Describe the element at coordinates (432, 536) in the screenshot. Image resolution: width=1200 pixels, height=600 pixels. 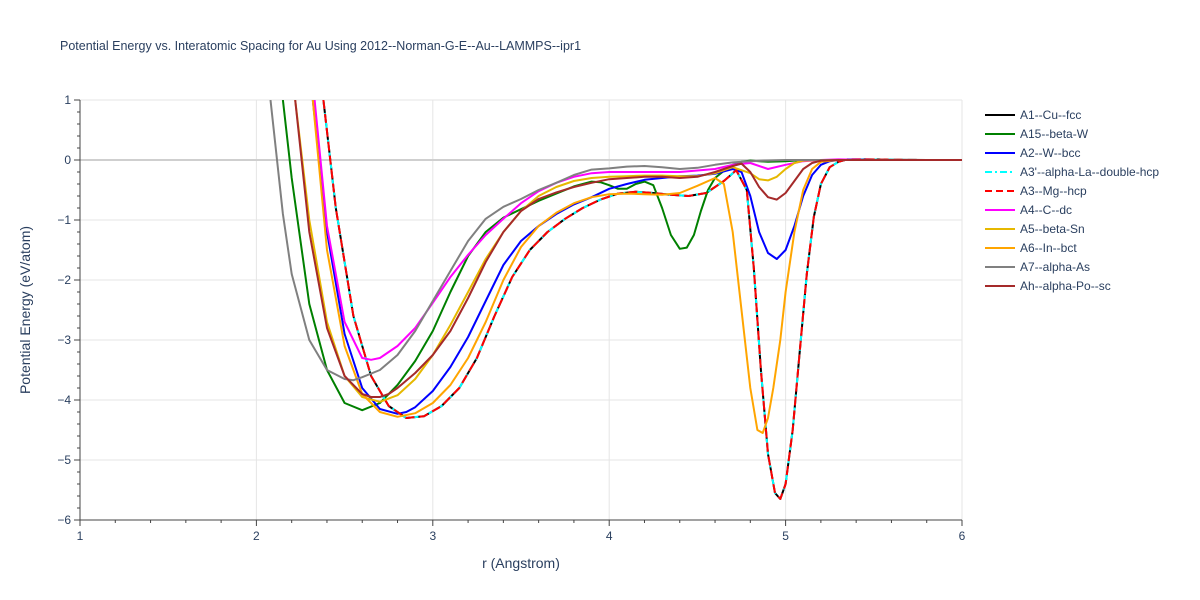
I see `x-tick-label: 3` at that location.